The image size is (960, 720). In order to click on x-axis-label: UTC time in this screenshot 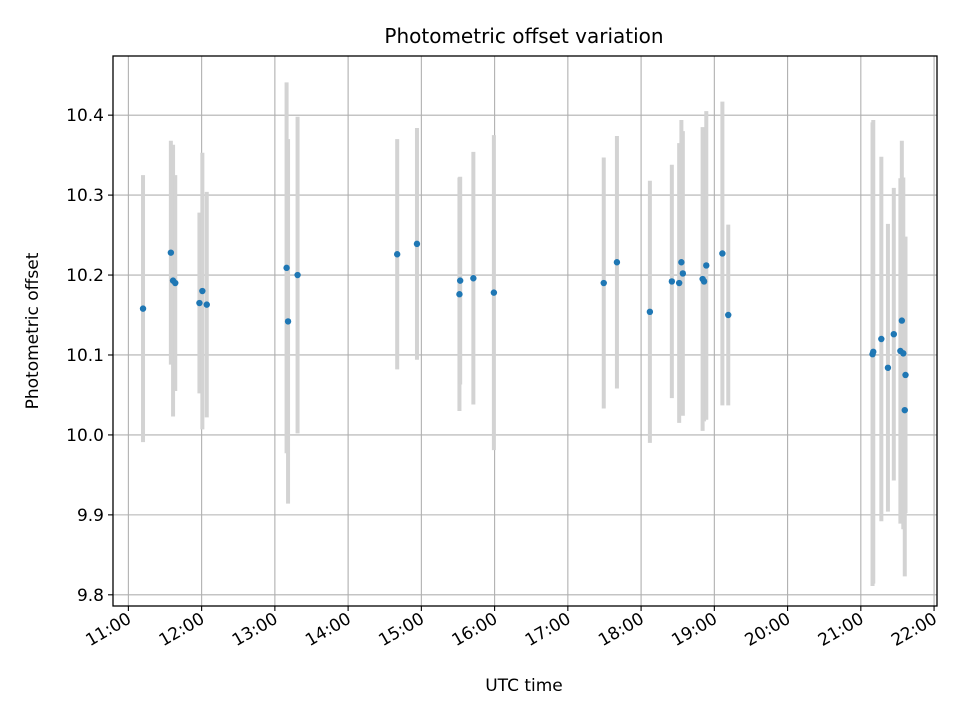, I will do `click(524, 686)`.